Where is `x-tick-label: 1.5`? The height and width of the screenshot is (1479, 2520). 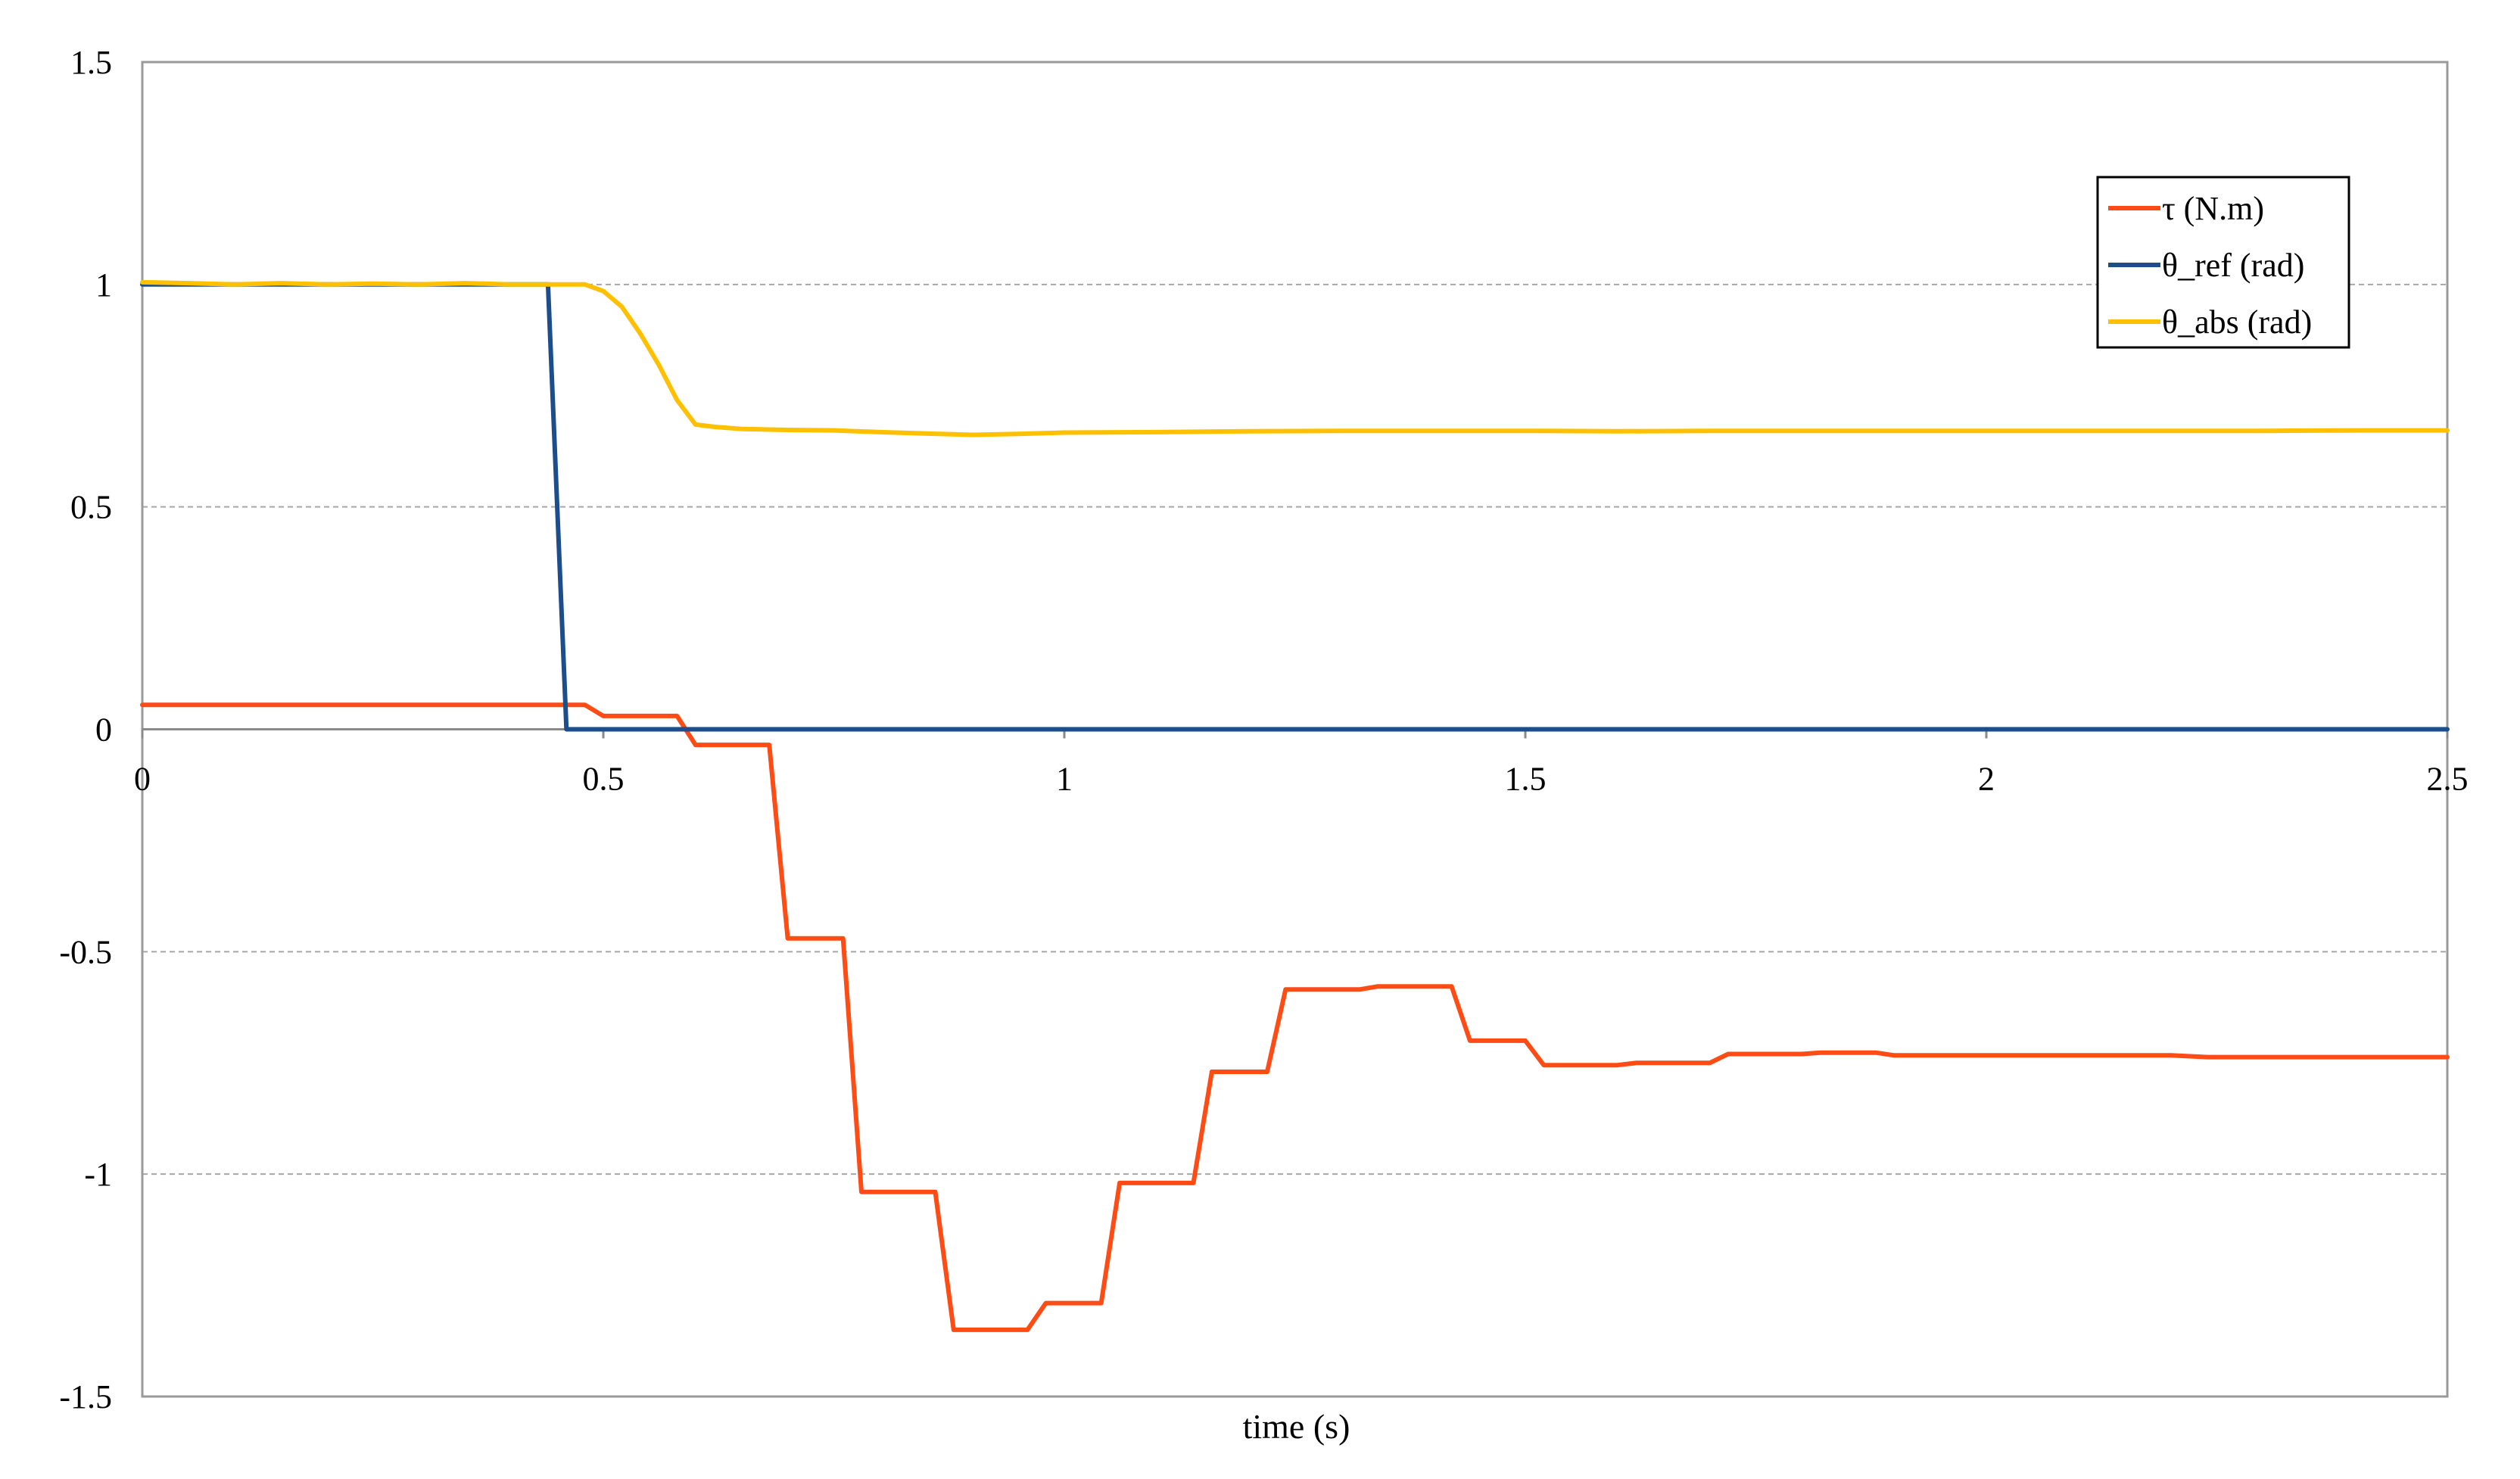 x-tick-label: 1.5 is located at coordinates (1526, 780).